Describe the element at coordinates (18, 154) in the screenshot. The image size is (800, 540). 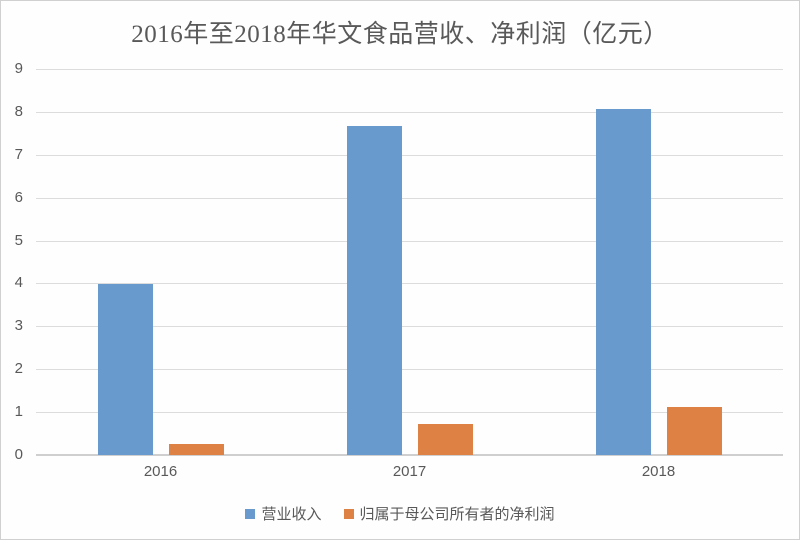
I see `y-tick-label: 7` at that location.